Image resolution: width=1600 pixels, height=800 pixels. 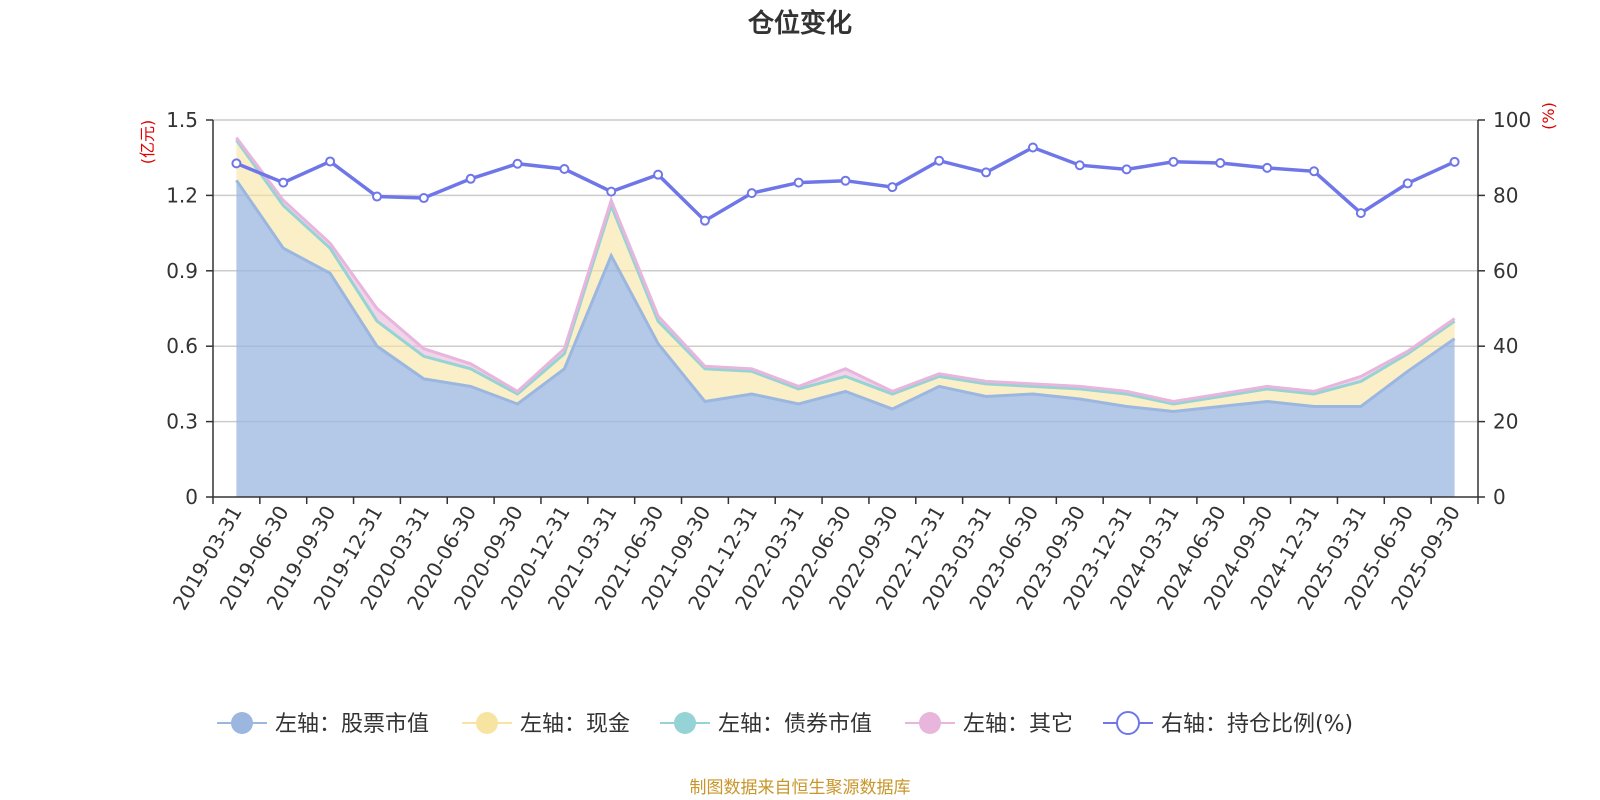 What do you see at coordinates (795, 724) in the screenshot?
I see `legend-label: 左轴：债券市值` at bounding box center [795, 724].